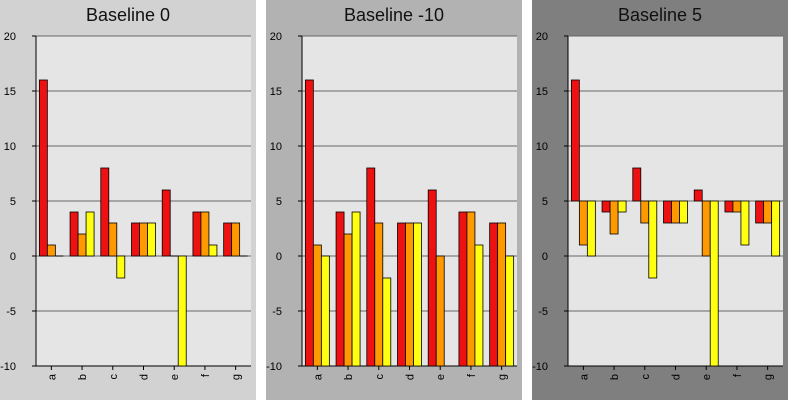 The image size is (800, 400). Describe the element at coordinates (128, 15) in the screenshot. I see `chart-title: Baseline 0` at that location.